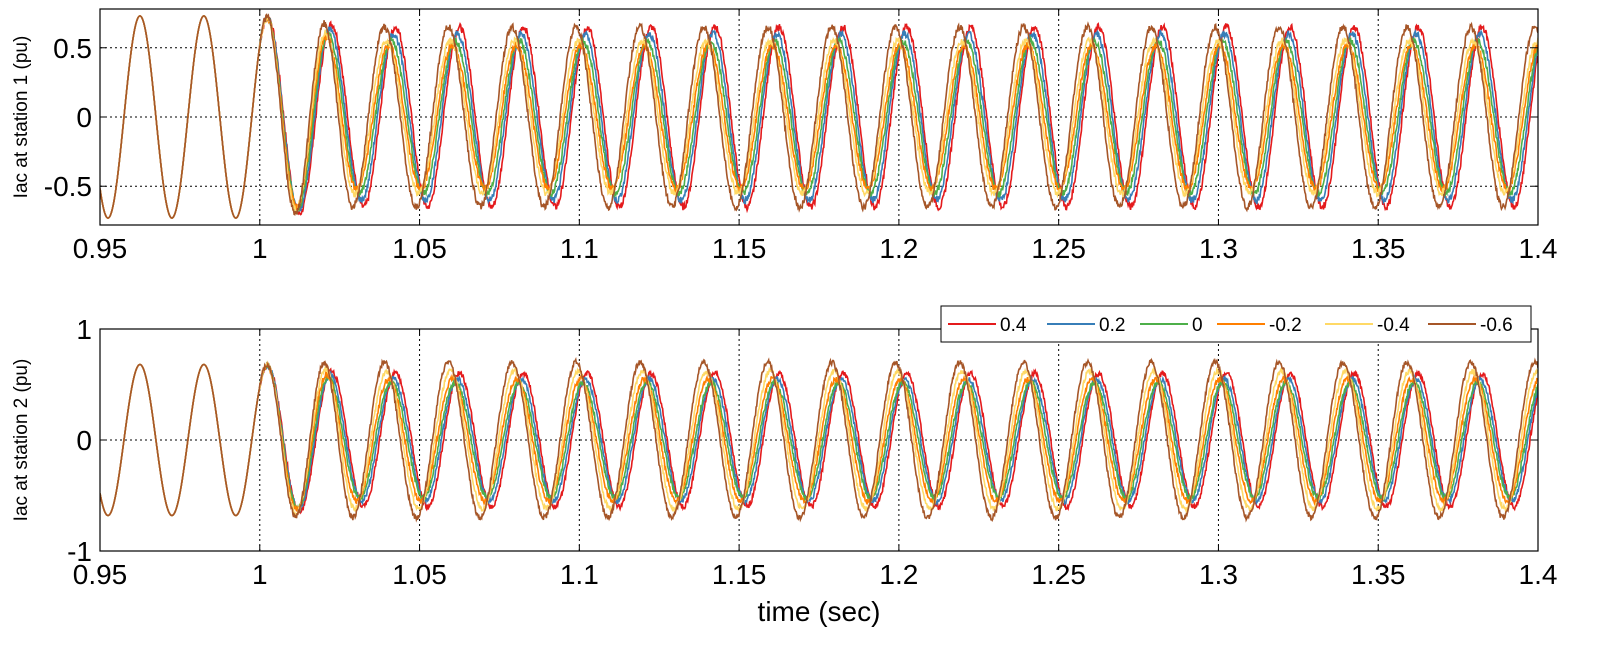 The image size is (1620, 657). I want to click on legend: 0.4 0.2 0 -0.2 -0.4 -0.6, so click(1236, 324).